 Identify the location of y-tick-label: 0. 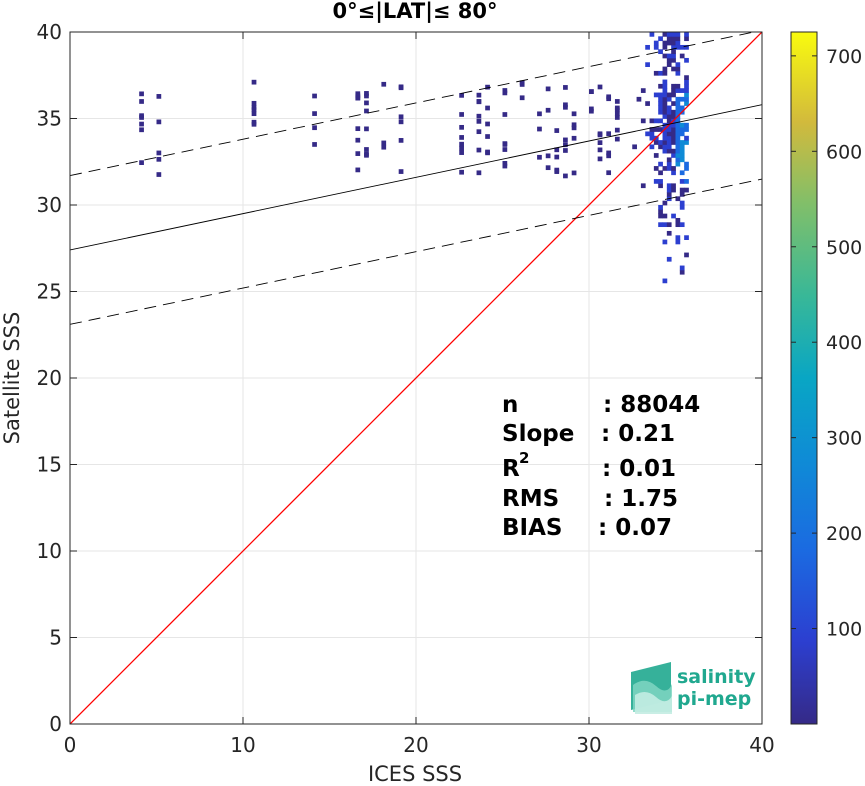
(55, 724).